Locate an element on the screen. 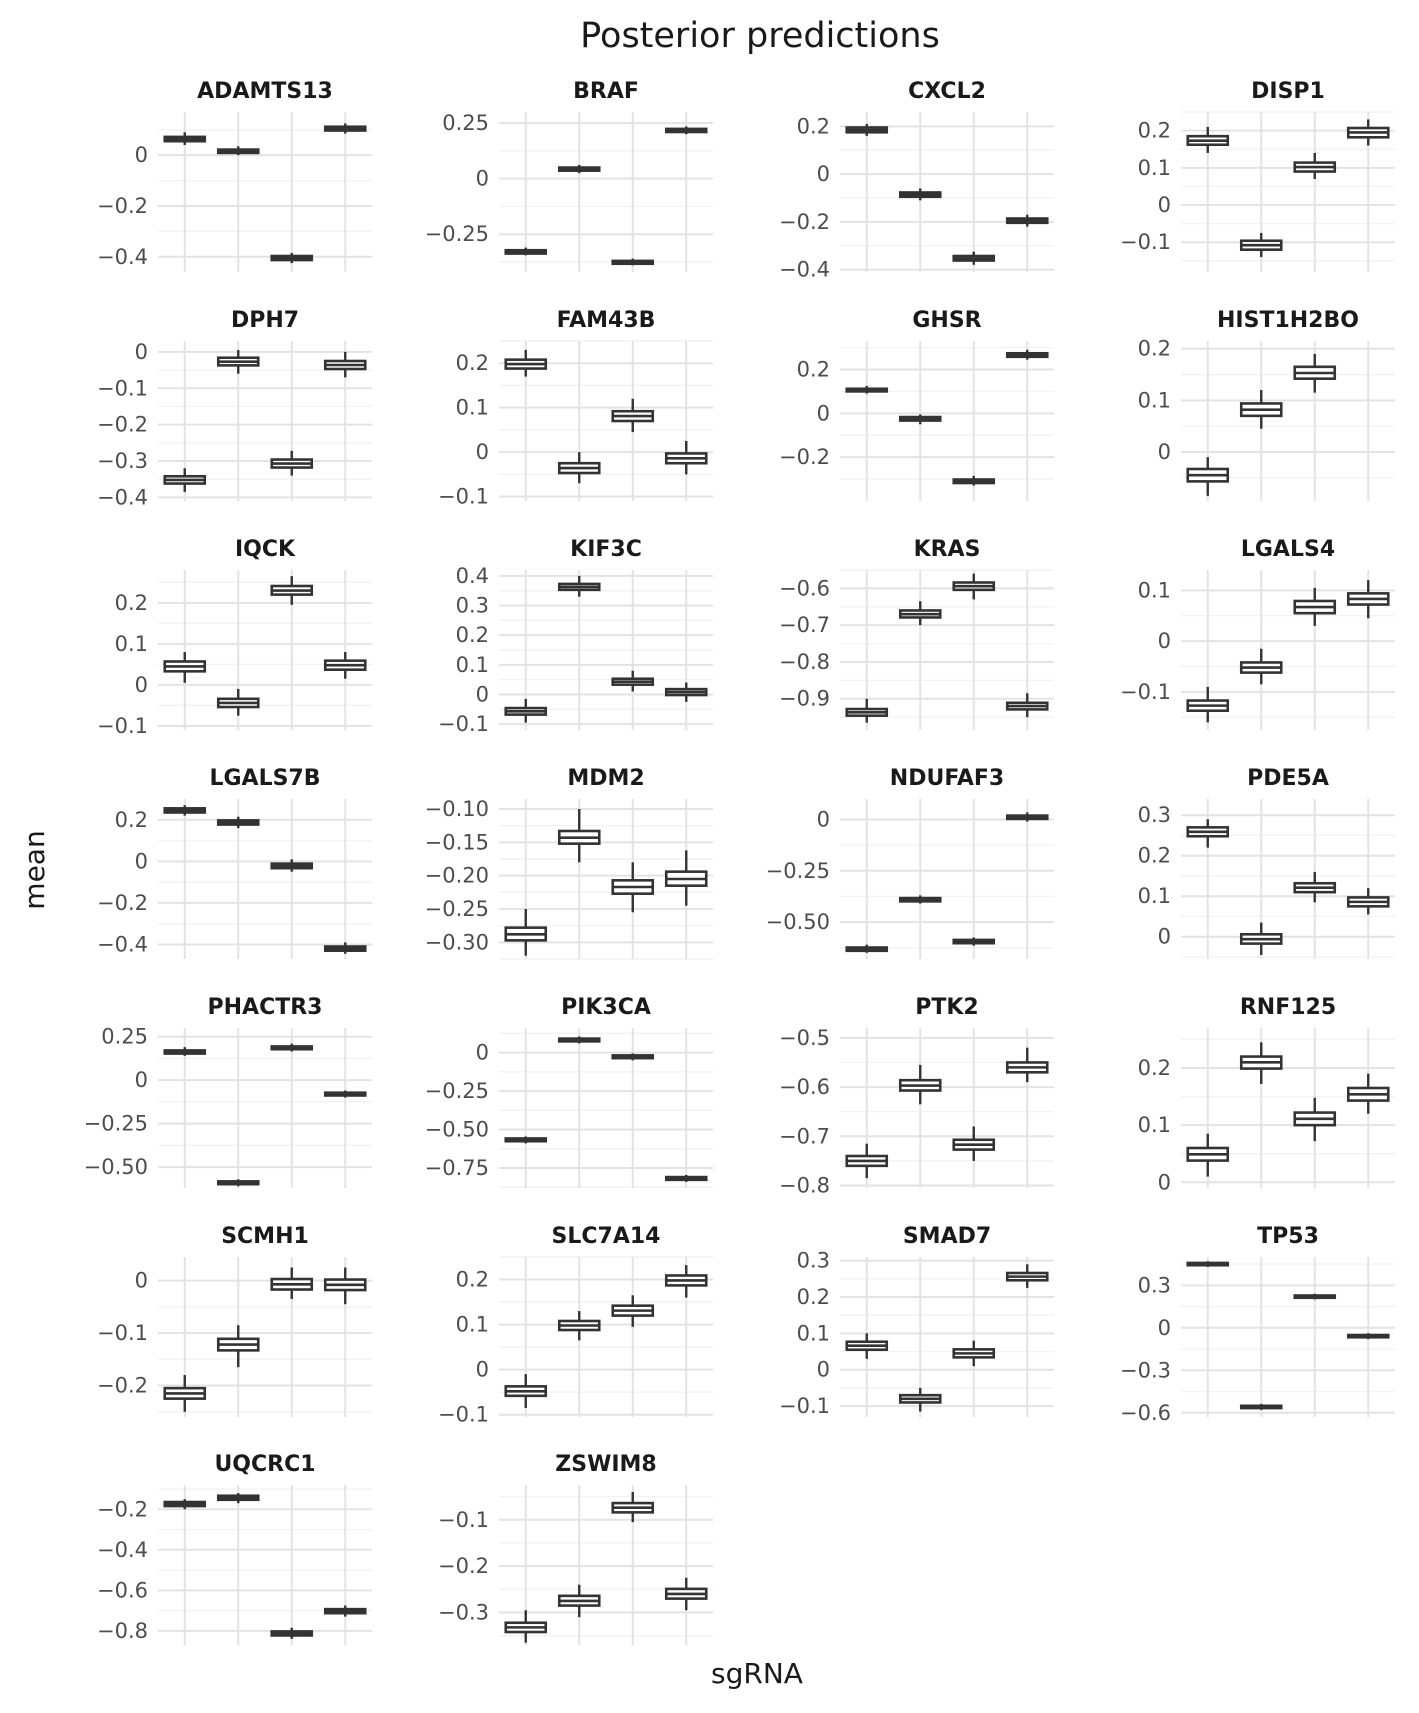 This screenshot has height=1713, width=1419. facet-title: SCMH1 is located at coordinates (265, 1236).